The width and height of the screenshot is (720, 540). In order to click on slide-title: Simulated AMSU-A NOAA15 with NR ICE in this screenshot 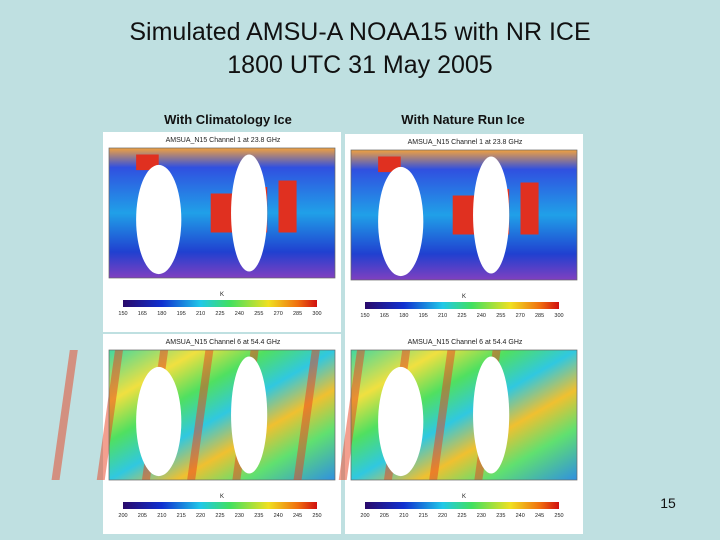, I will do `click(359, 32)`.